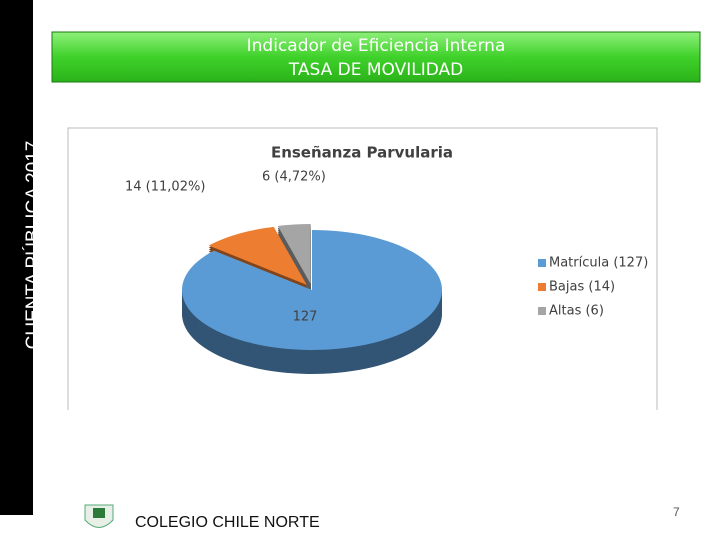 This screenshot has height=540, width=720. Describe the element at coordinates (582, 287) in the screenshot. I see `legend-label: Bajas (14)` at that location.